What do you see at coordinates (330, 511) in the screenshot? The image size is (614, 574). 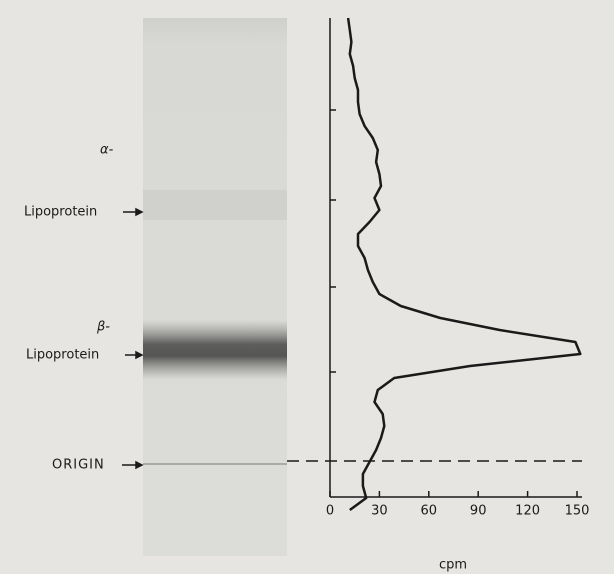 I see `x-tick-label: 0` at bounding box center [330, 511].